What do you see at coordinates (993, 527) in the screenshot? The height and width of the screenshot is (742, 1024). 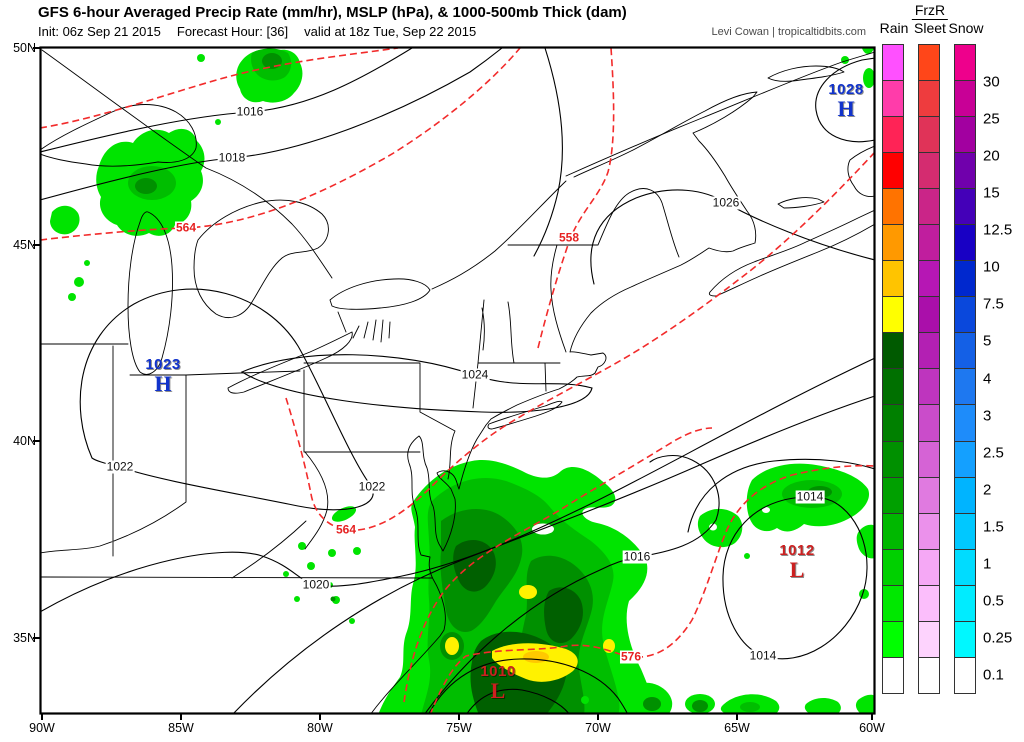 I see `legend-scale-value: 1.5` at bounding box center [993, 527].